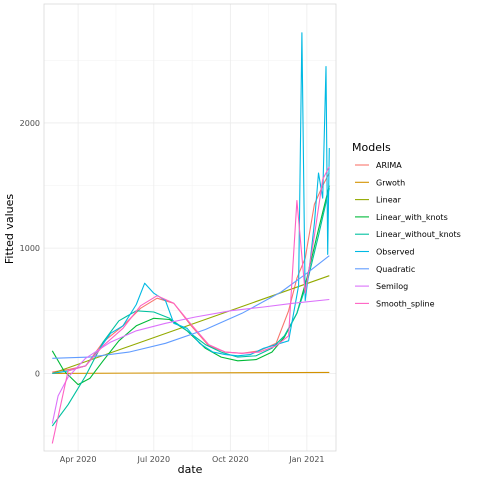 The width and height of the screenshot is (480, 480). I want to click on y-tick-label: 1000, so click(30, 248).